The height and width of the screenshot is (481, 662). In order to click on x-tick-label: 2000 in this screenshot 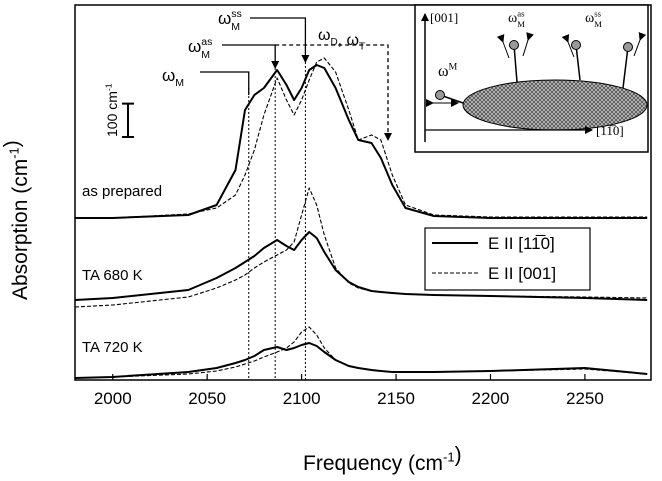, I will do `click(113, 398)`.